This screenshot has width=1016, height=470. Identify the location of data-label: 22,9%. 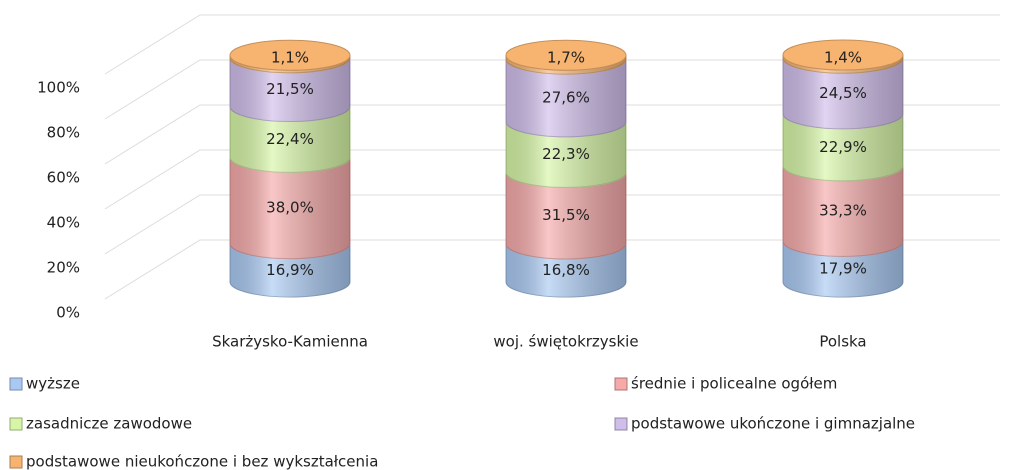
(843, 147).